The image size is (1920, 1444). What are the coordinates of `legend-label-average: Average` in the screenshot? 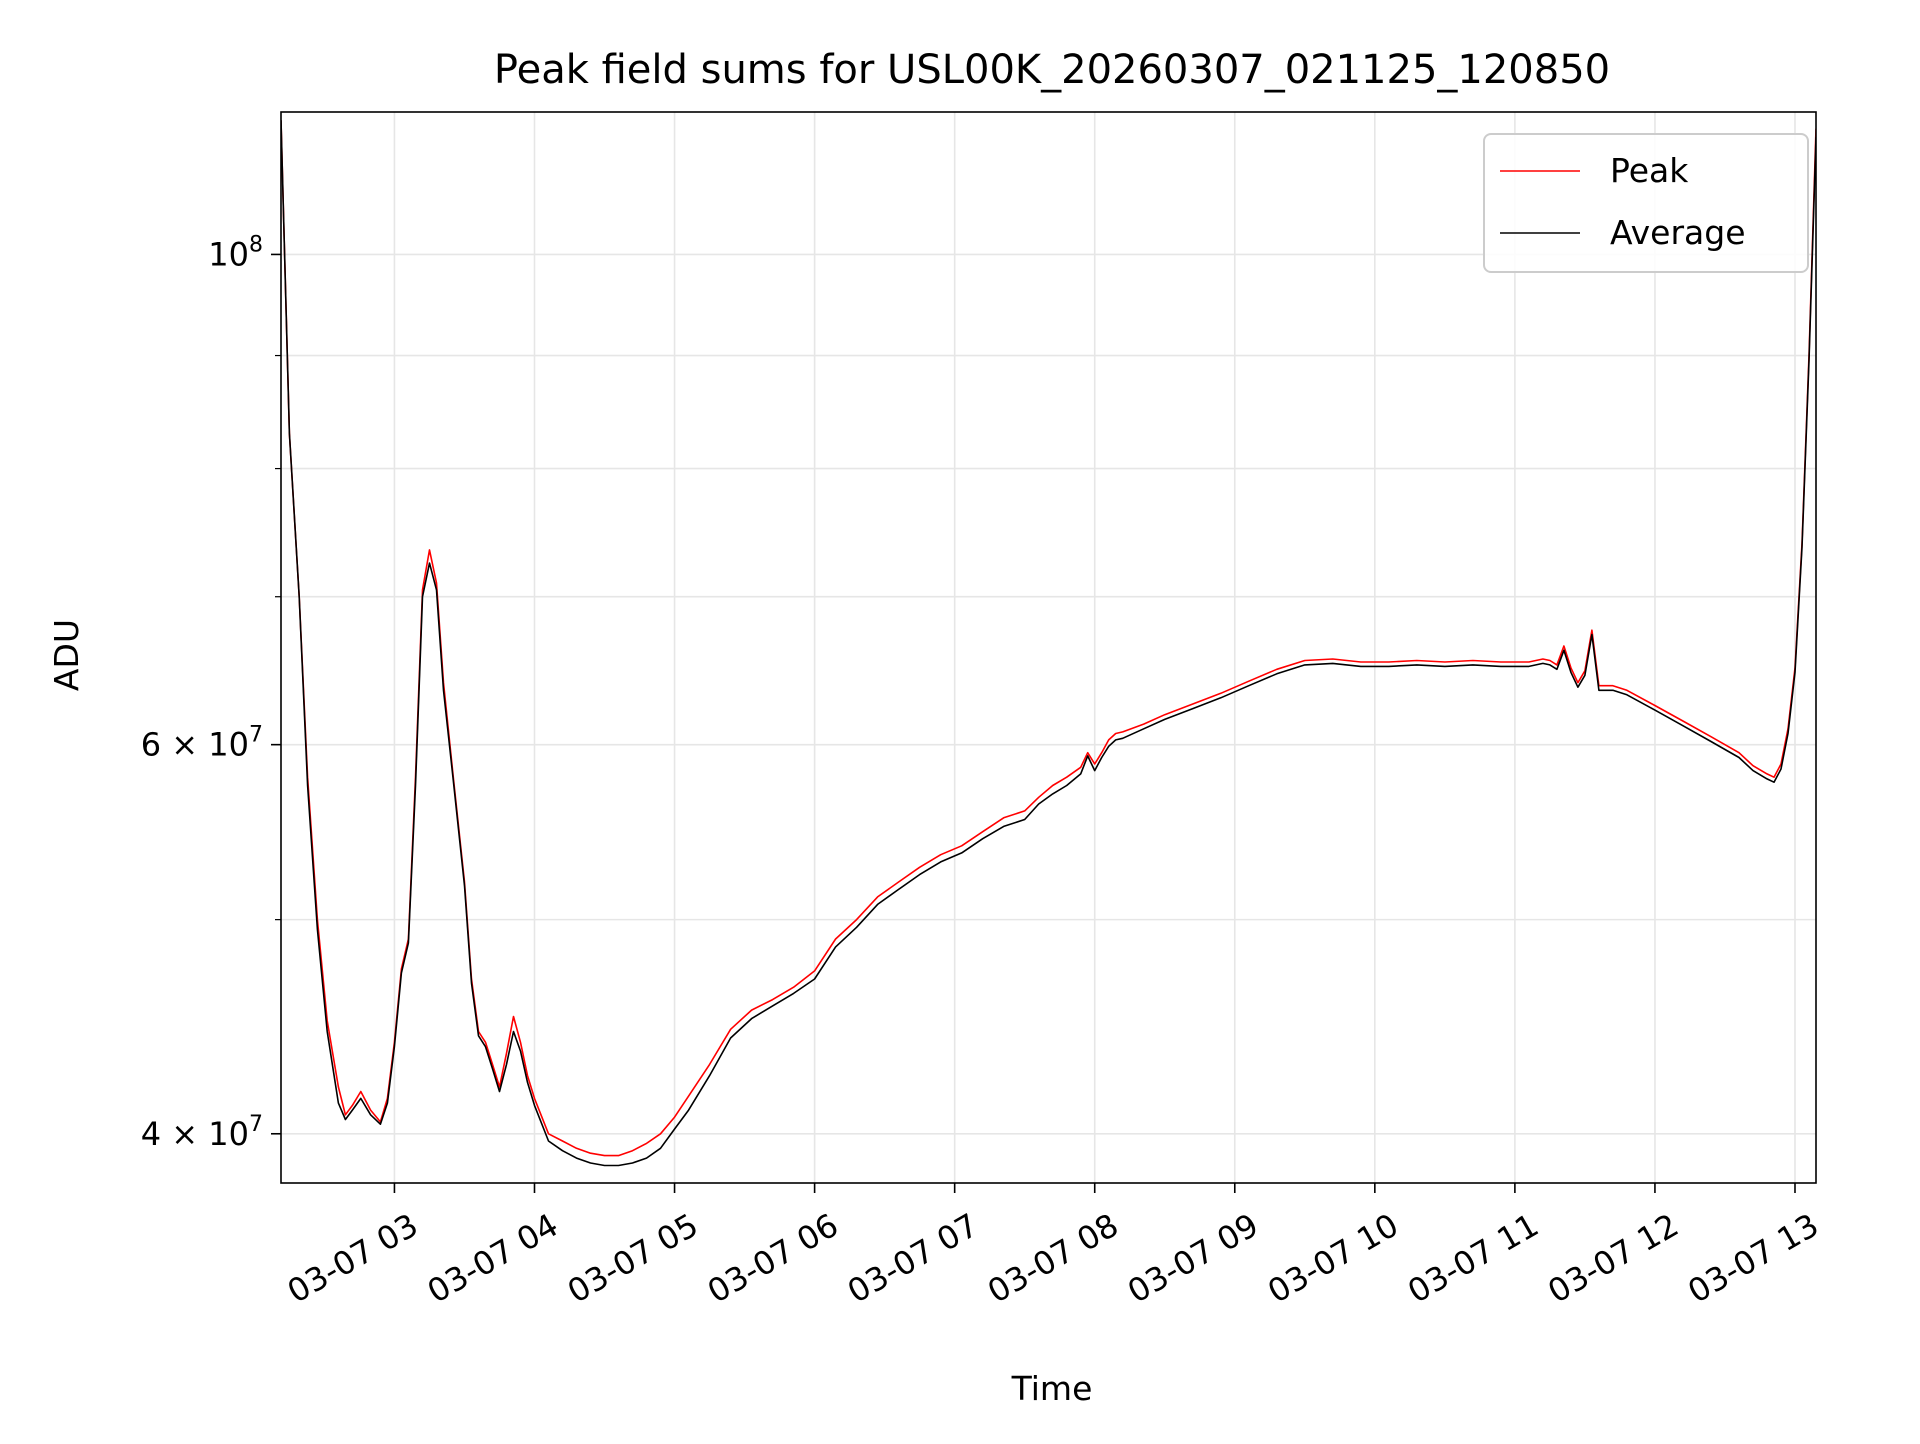 It's located at (1678, 232).